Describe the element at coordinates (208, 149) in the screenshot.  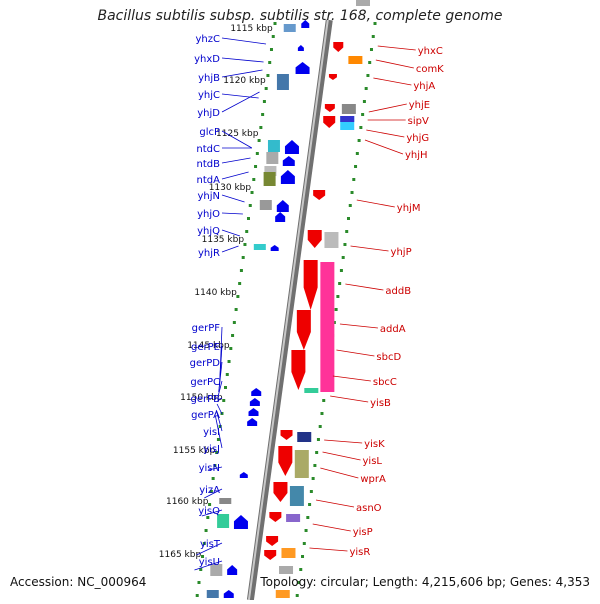
I see `gene-label-left: ntdC` at that location.